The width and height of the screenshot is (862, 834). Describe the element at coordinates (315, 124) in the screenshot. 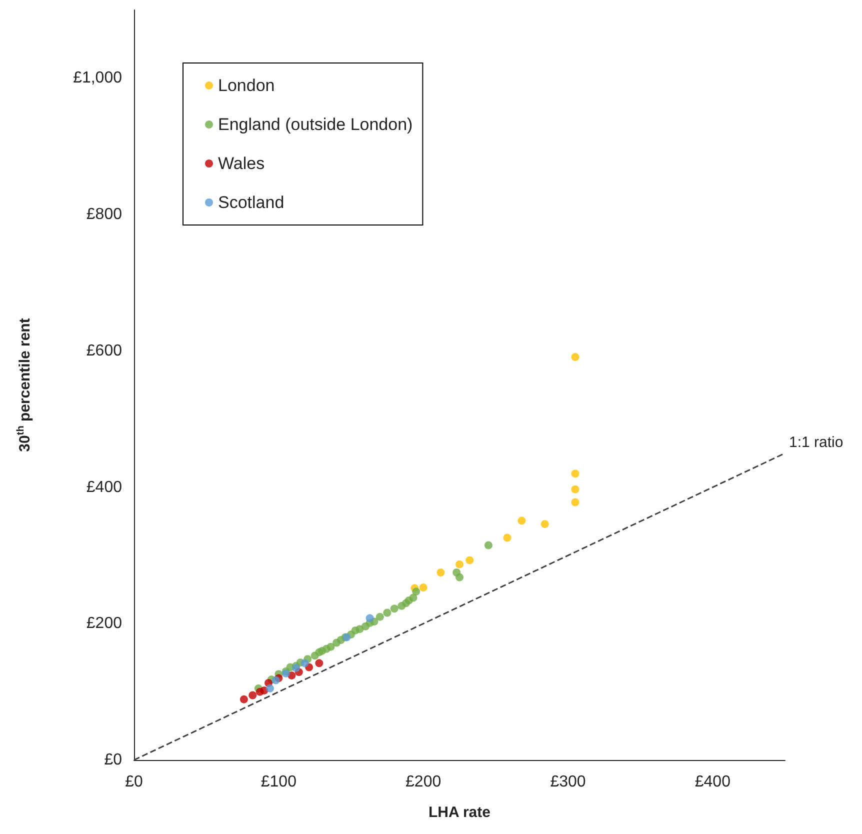

I see `legend-label: England (outside London)` at that location.